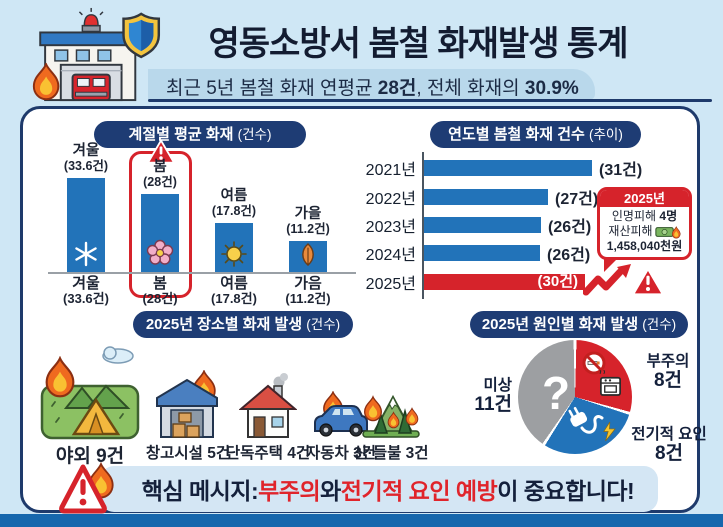  I want to click on key-message-part: 핵심 메시지:, so click(200, 491).